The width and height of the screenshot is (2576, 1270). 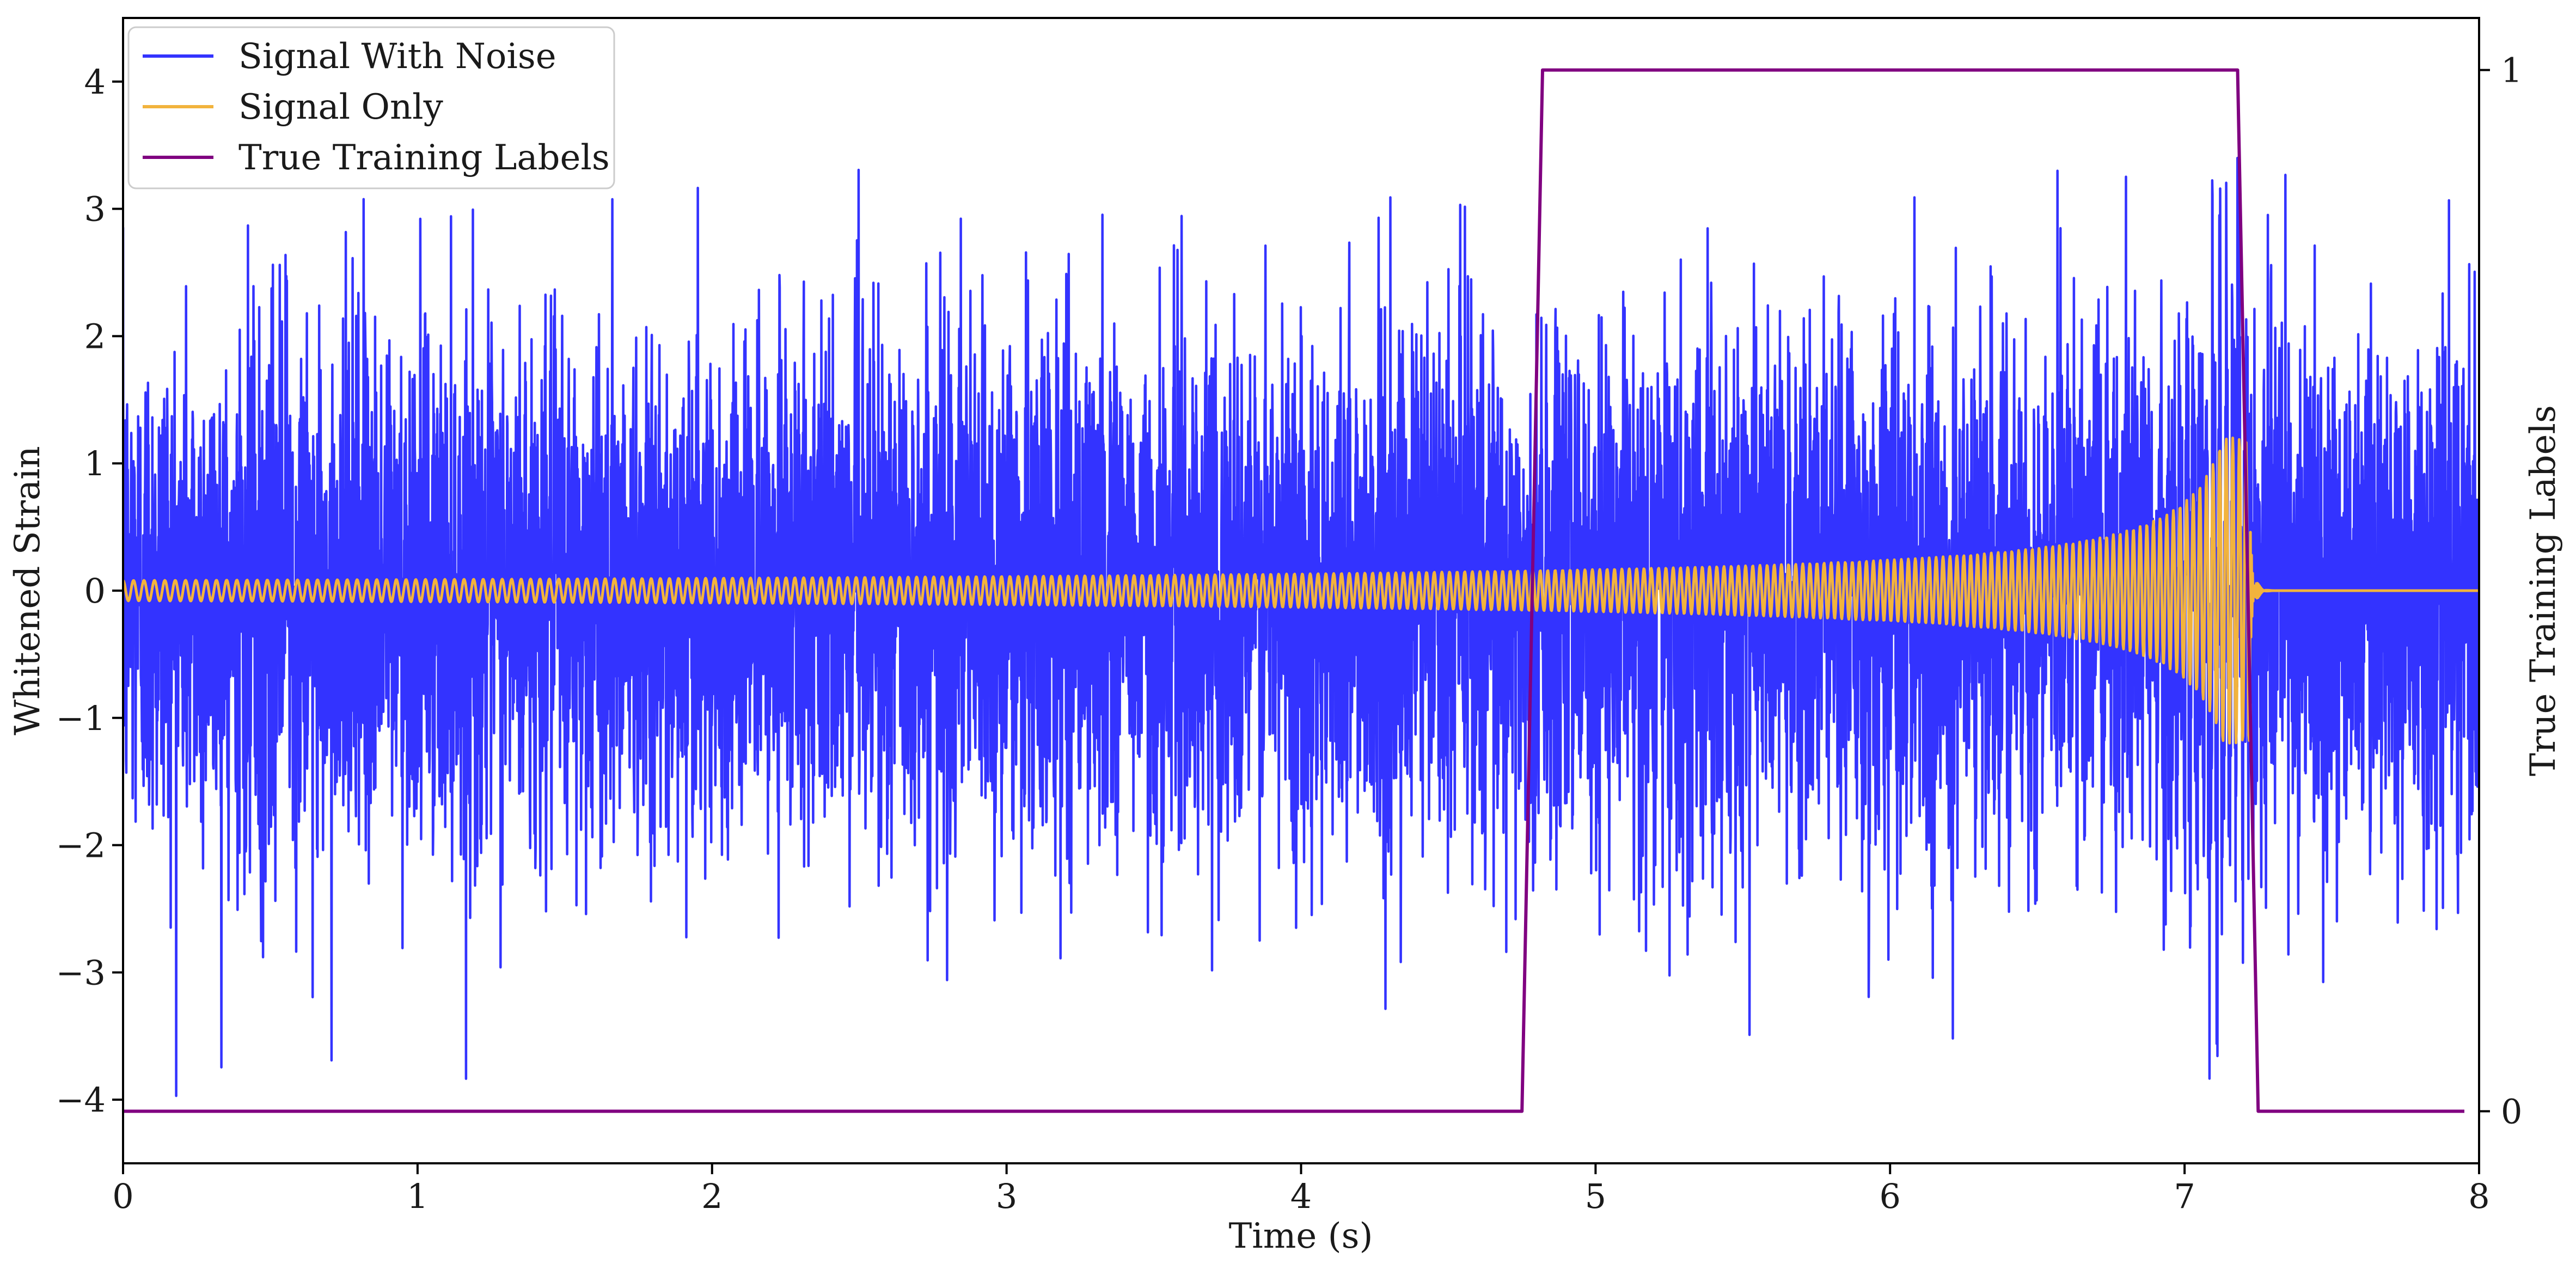 I want to click on legend-box, so click(x=371, y=107).